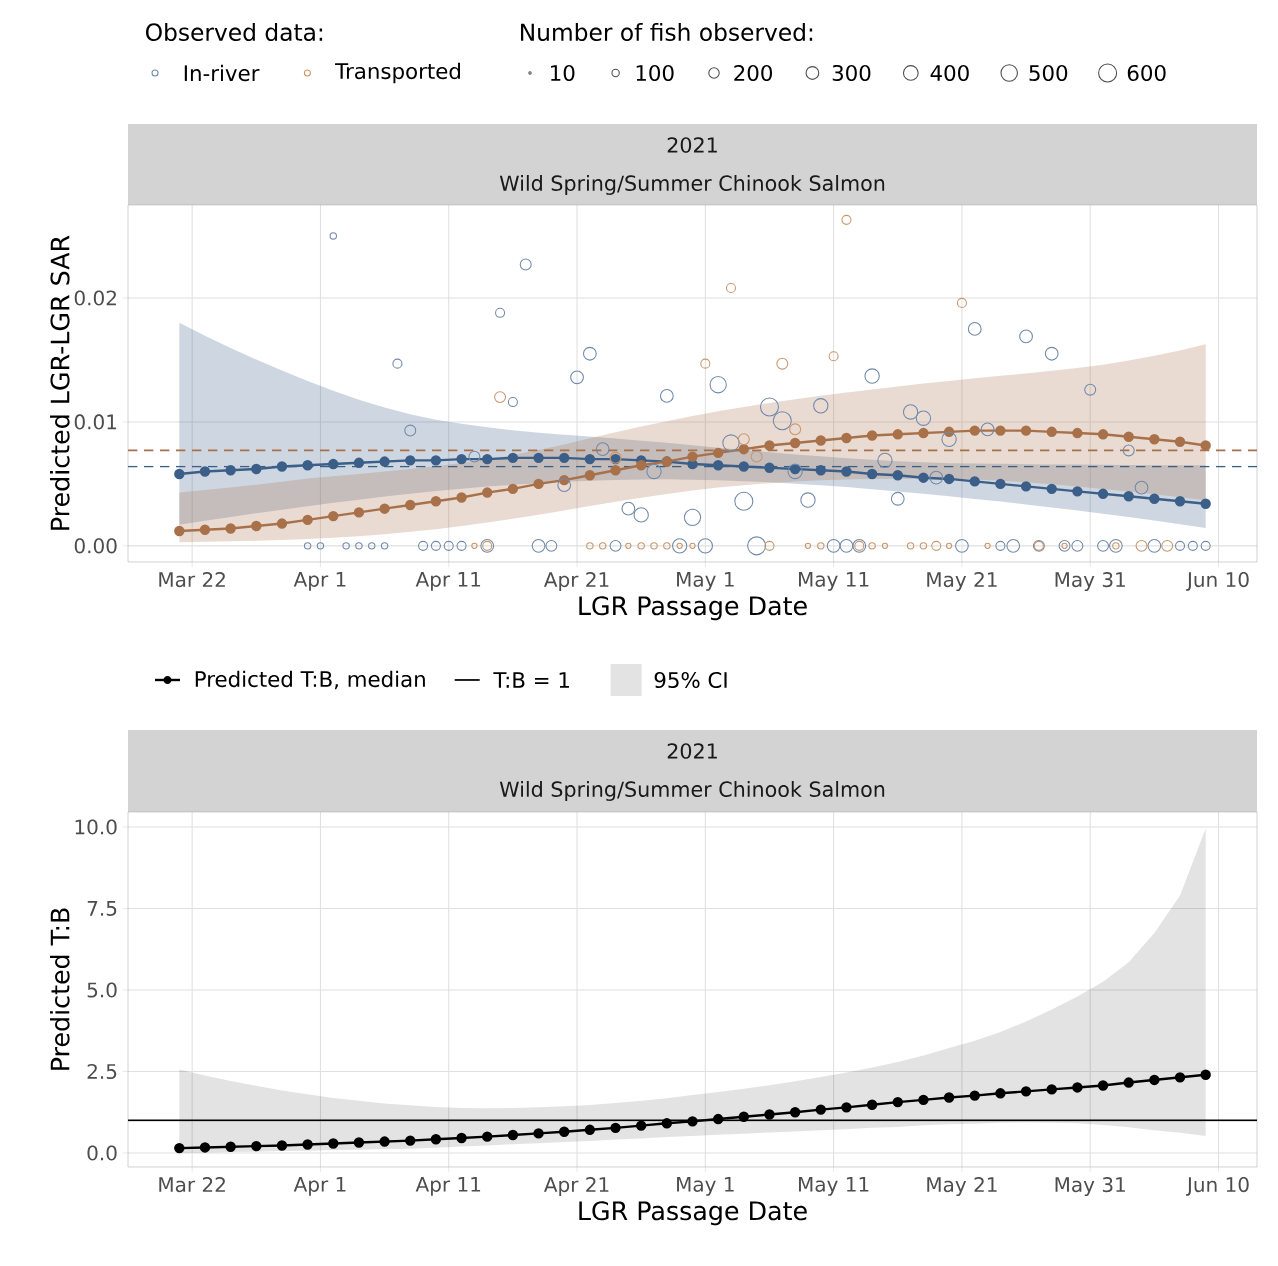 This screenshot has height=1266, width=1278. I want to click on x-tick-label: Apr 11, so click(448, 581).